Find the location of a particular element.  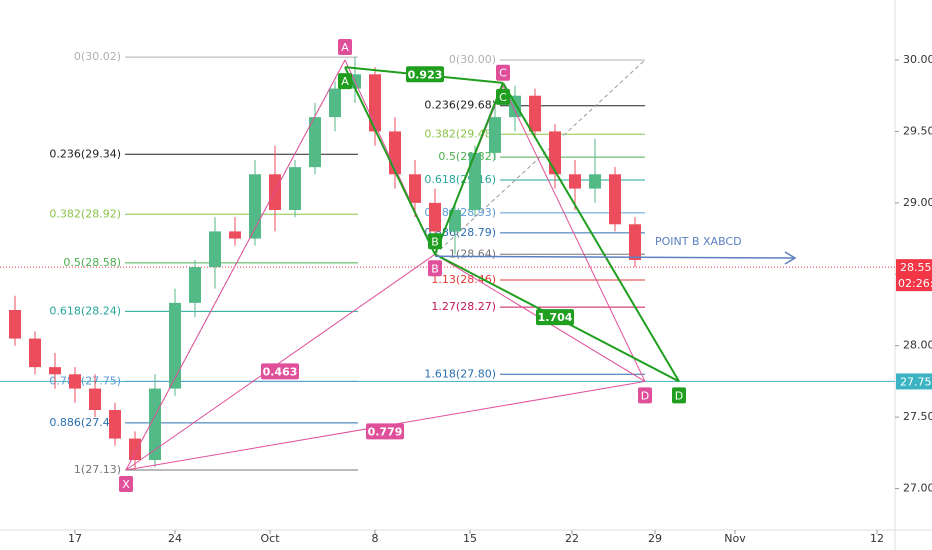

price-tag-label: 27.75 is located at coordinates (916, 381).